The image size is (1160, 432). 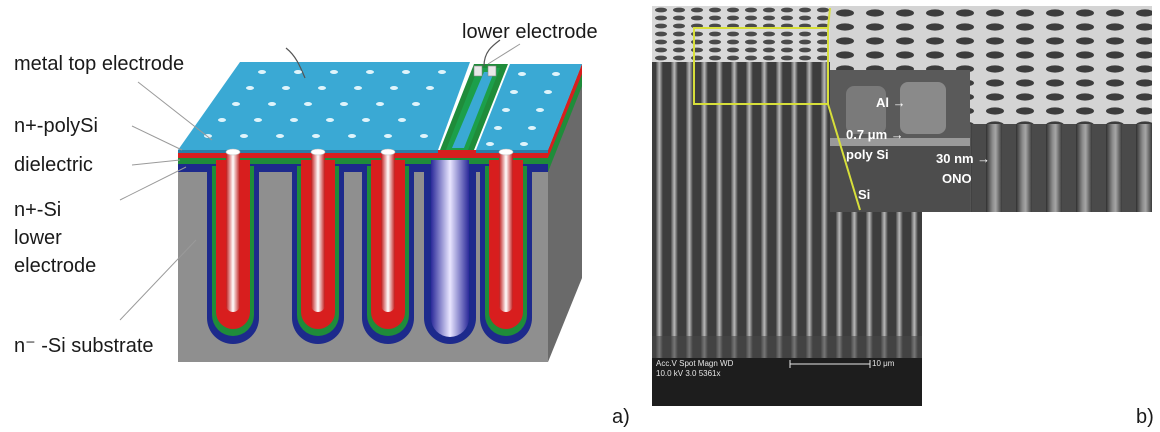 I want to click on panel-label-a: a), so click(x=621, y=417).